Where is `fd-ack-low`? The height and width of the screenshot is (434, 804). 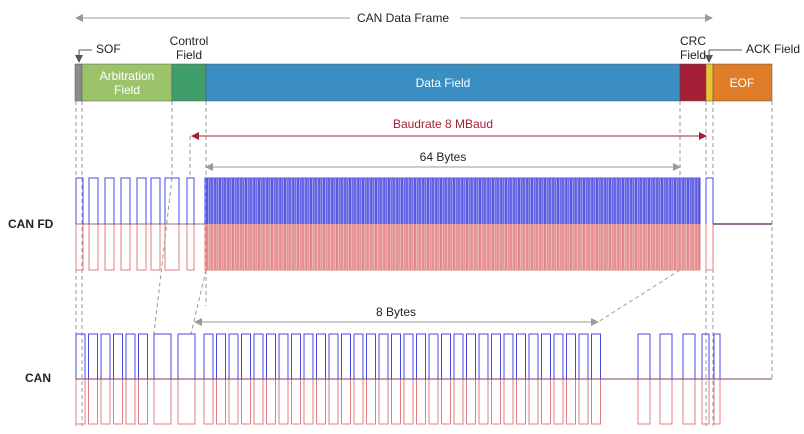
fd-ack-low is located at coordinates (709, 247).